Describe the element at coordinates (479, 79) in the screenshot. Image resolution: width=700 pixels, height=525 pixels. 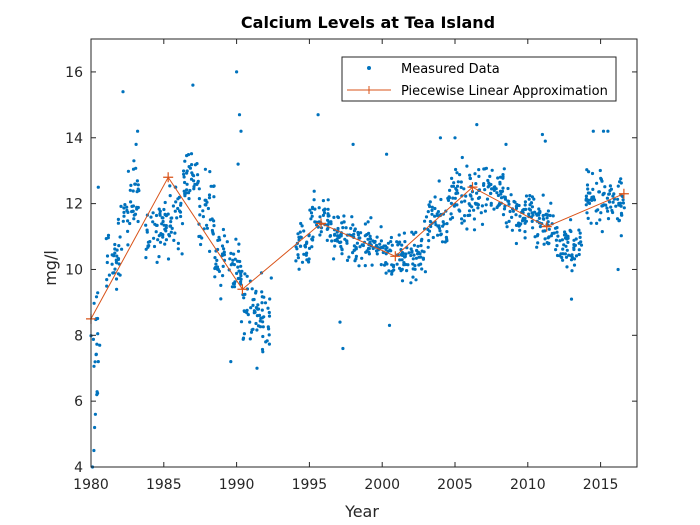
I see `legend-box` at that location.